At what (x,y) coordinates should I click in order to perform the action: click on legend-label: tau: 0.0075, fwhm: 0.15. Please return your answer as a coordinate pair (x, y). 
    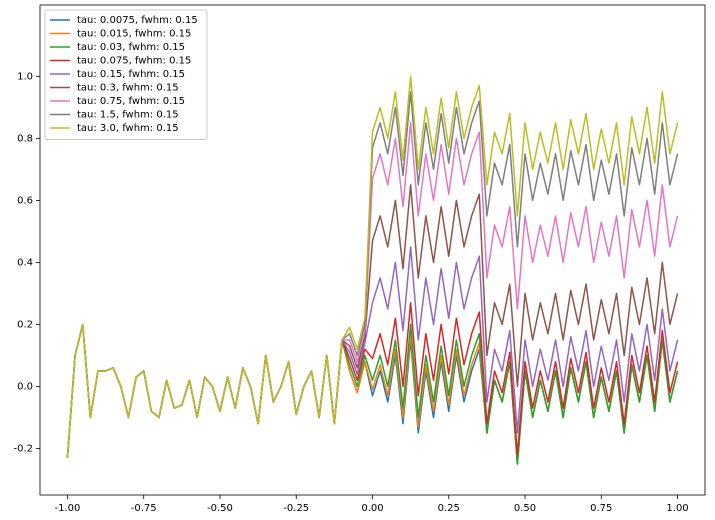
    Looking at the image, I should click on (137, 20).